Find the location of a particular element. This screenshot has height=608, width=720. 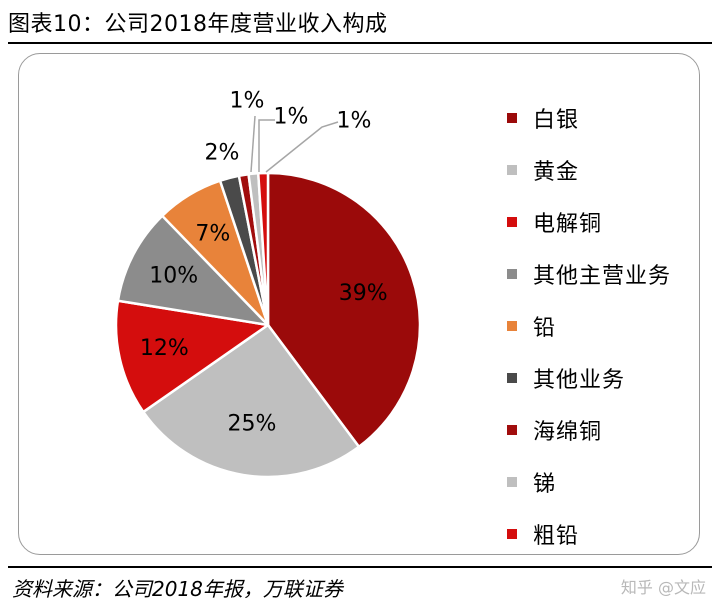

data-label-3: 12% is located at coordinates (164, 348).